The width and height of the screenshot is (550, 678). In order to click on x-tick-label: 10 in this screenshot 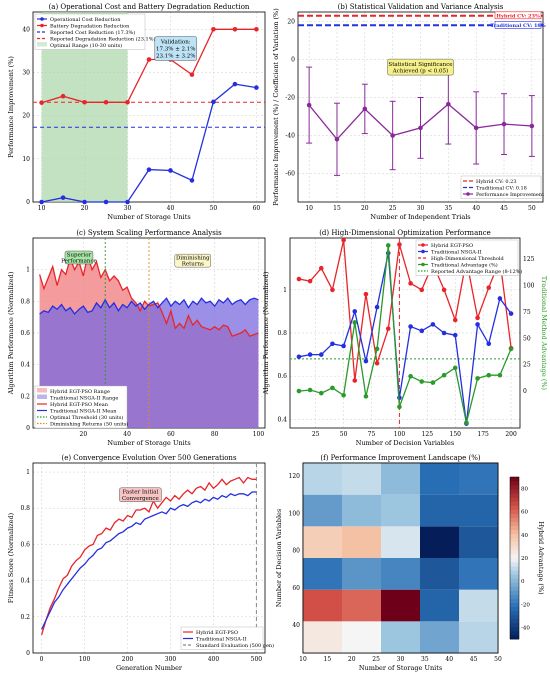, I will do `click(309, 208)`.